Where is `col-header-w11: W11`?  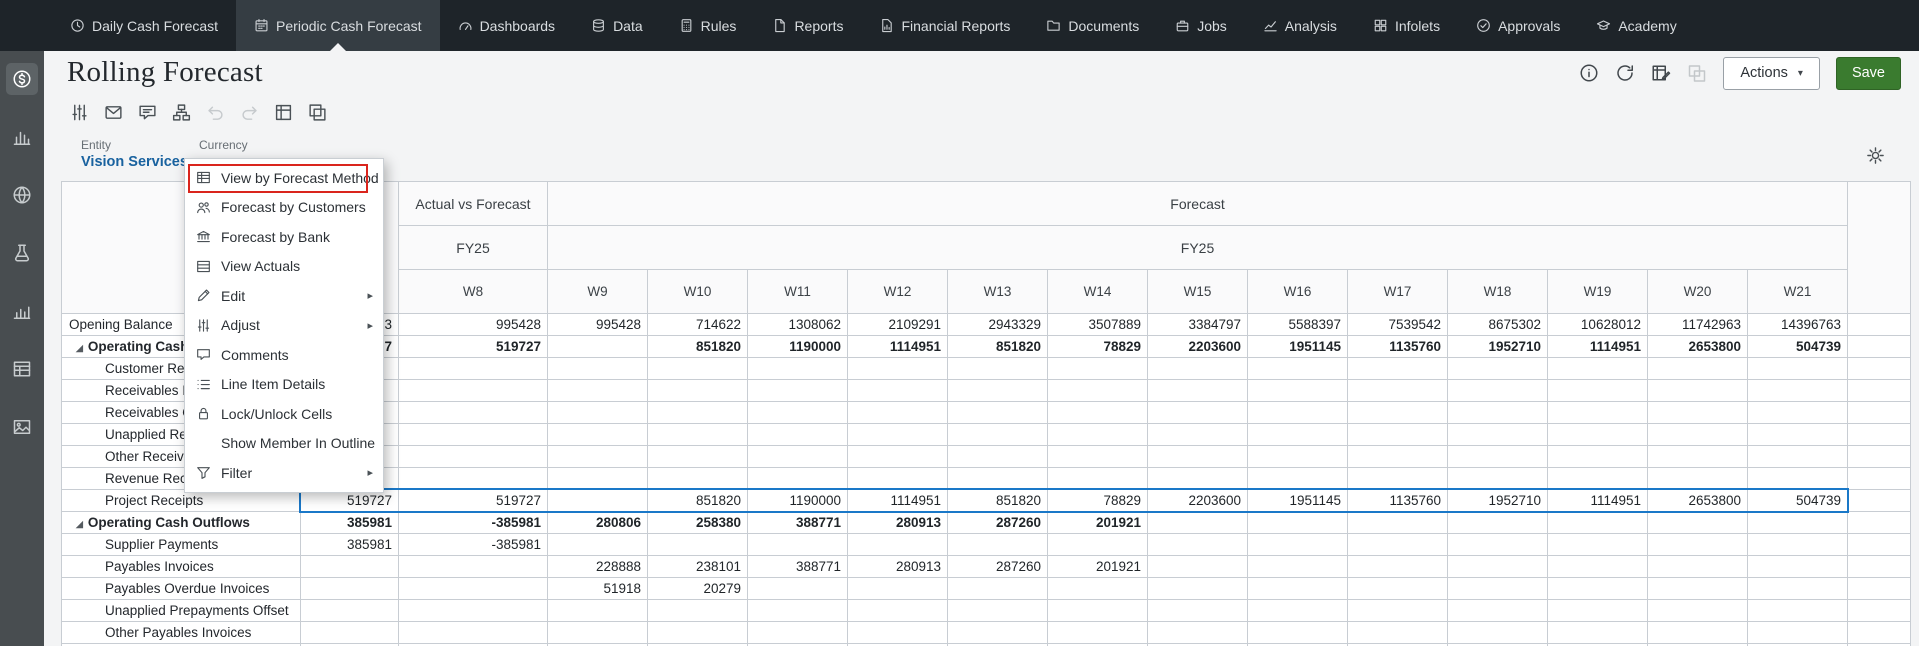 col-header-w11: W11 is located at coordinates (798, 292).